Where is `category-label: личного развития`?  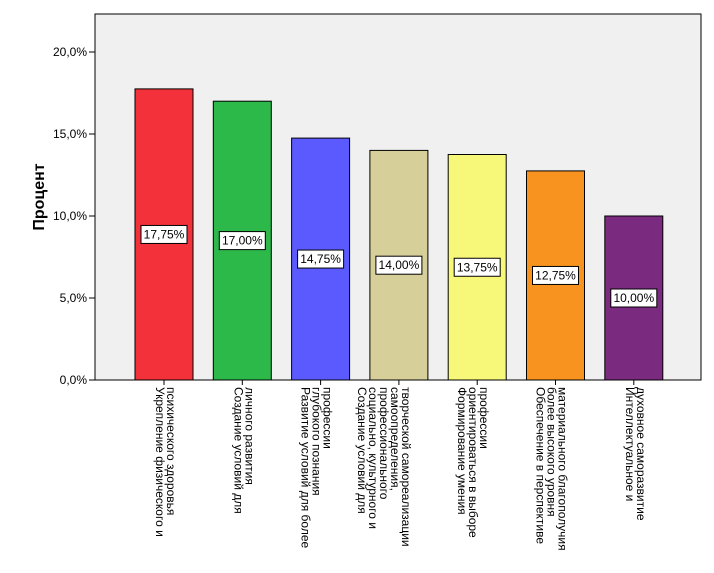
category-label: личного развития is located at coordinates (249, 436).